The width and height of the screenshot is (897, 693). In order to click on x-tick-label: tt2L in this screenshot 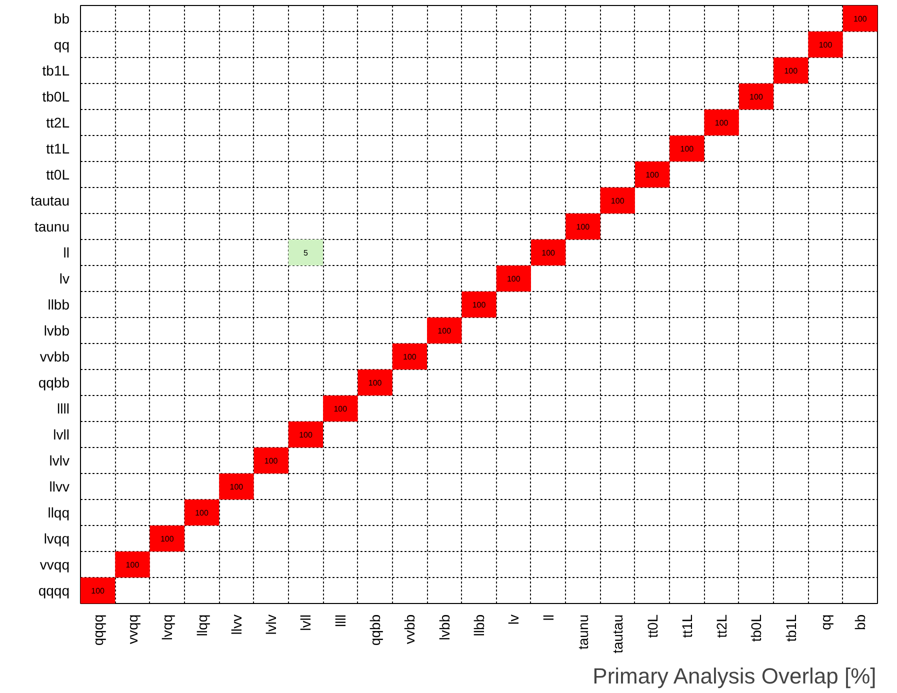, I will do `click(722, 626)`.